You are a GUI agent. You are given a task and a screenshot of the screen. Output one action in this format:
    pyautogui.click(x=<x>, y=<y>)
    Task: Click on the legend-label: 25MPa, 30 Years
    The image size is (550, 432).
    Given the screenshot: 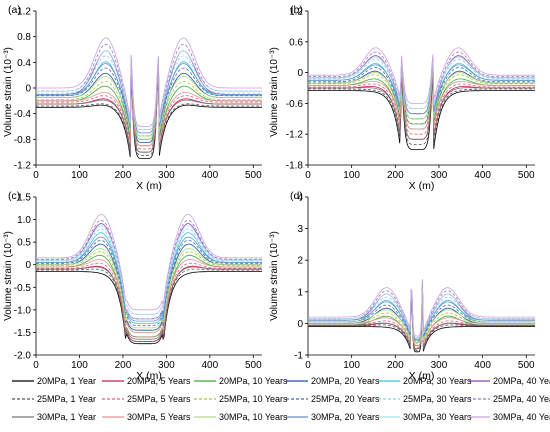 What is the action you would take?
    pyautogui.click(x=437, y=399)
    